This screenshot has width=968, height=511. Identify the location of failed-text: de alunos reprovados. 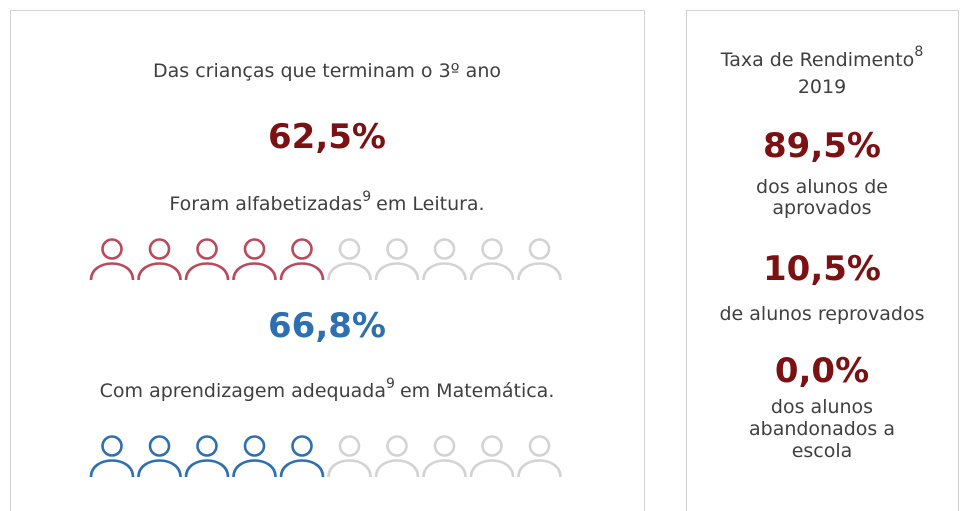
(822, 314).